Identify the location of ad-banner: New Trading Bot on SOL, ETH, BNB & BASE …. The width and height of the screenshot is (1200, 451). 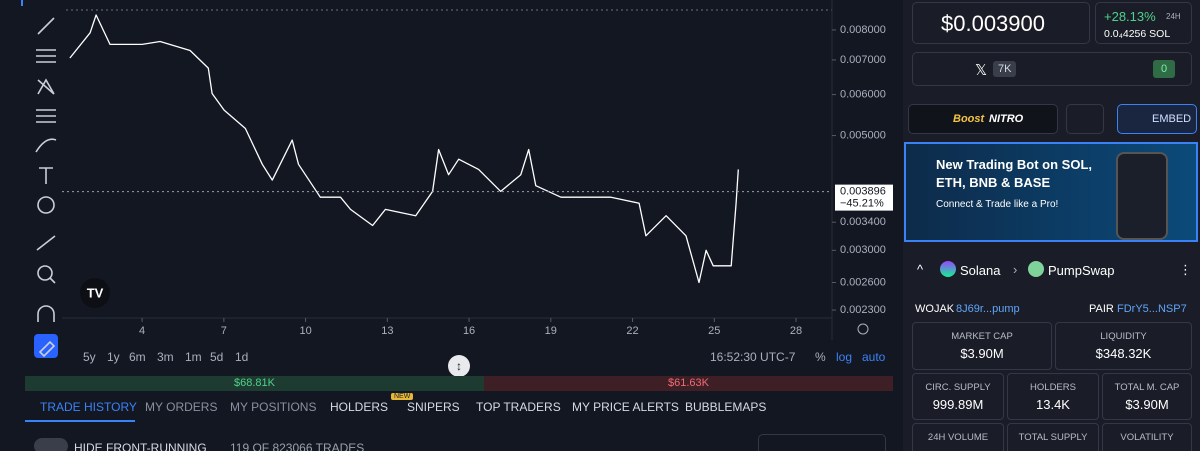
(1051, 192).